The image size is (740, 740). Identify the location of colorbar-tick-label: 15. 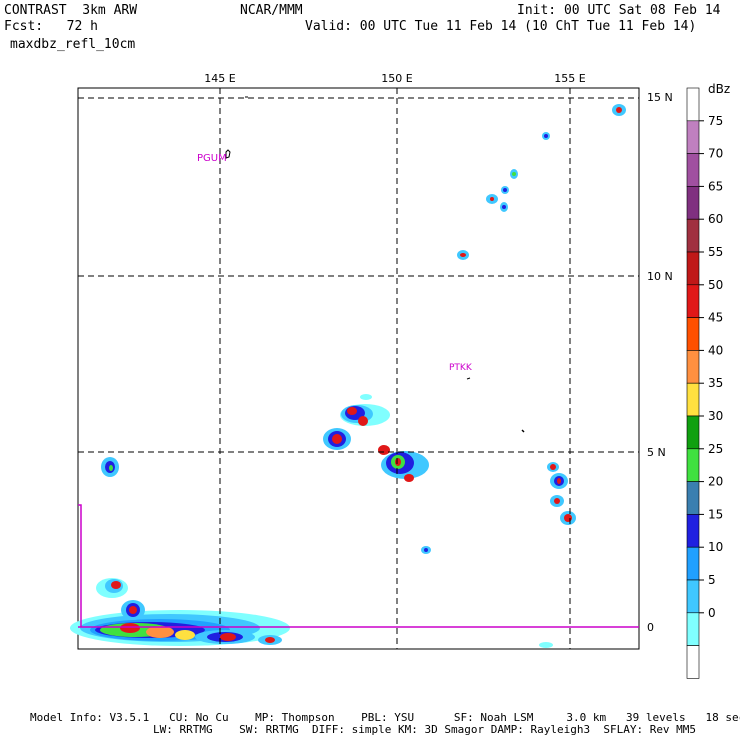
(715, 514).